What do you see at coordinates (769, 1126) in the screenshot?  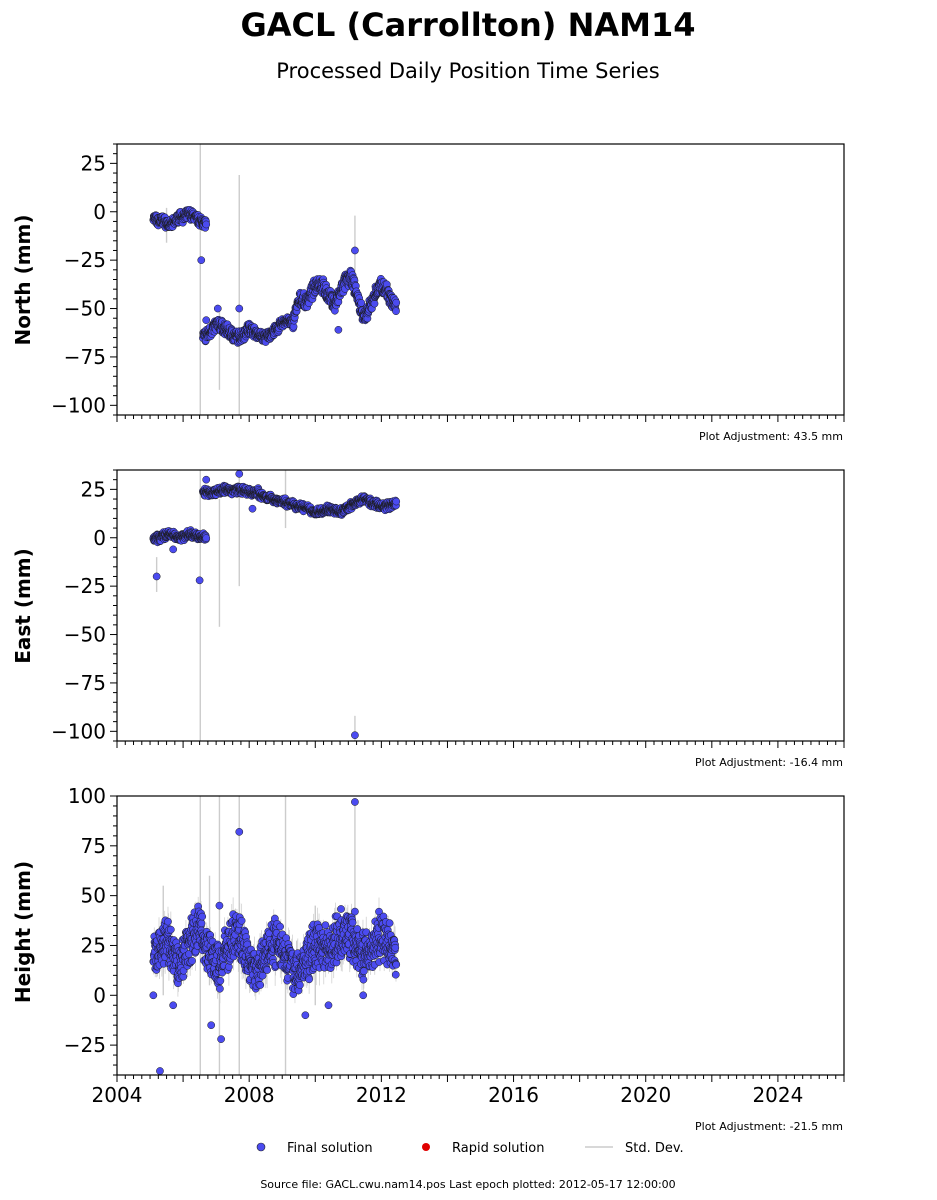 I see `height-adjustment: Plot Adjustment: -21.5 mm` at bounding box center [769, 1126].